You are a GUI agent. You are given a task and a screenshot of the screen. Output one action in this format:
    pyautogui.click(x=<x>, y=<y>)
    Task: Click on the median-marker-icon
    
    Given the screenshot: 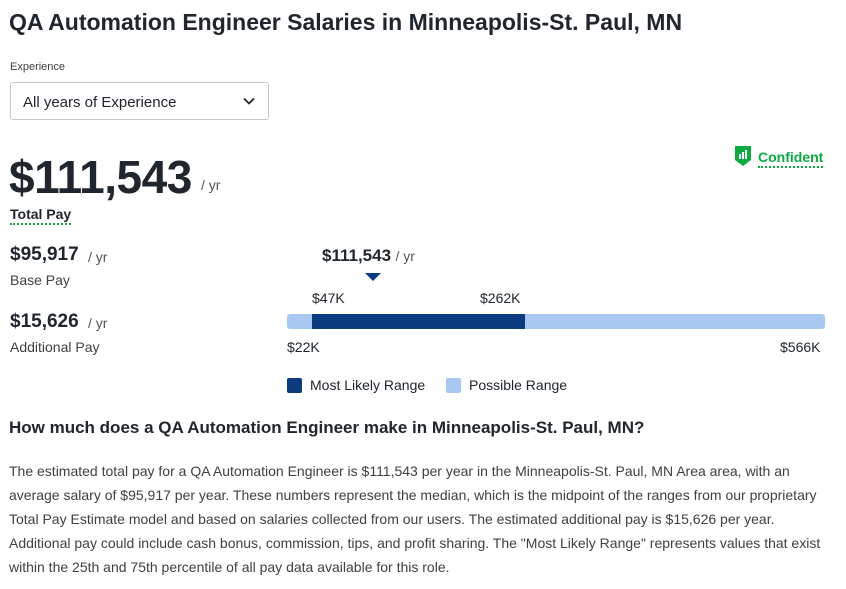 What is the action you would take?
    pyautogui.click(x=373, y=277)
    